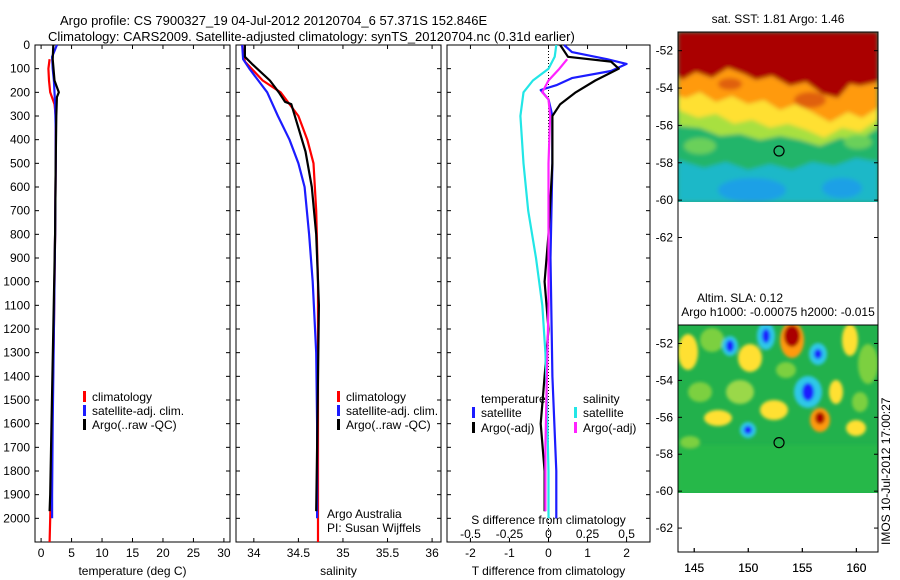 Image resolution: width=900 pixels, height=580 pixels. What do you see at coordinates (549, 571) in the screenshot?
I see `x-axis-label: T difference from climatology` at bounding box center [549, 571].